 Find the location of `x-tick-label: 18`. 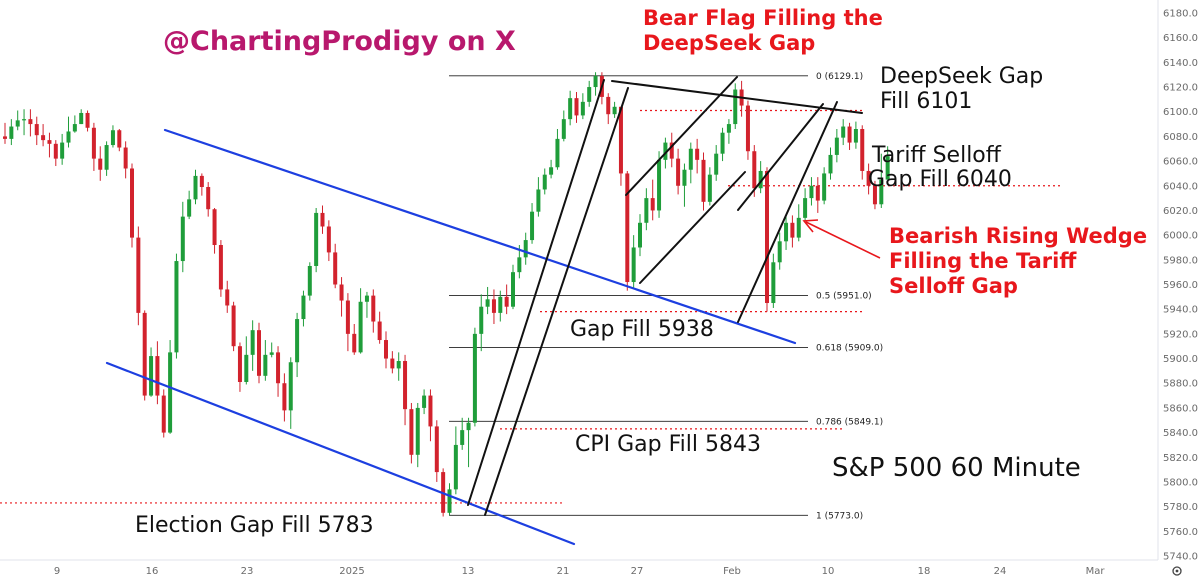

x-tick-label: 18 is located at coordinates (924, 571).